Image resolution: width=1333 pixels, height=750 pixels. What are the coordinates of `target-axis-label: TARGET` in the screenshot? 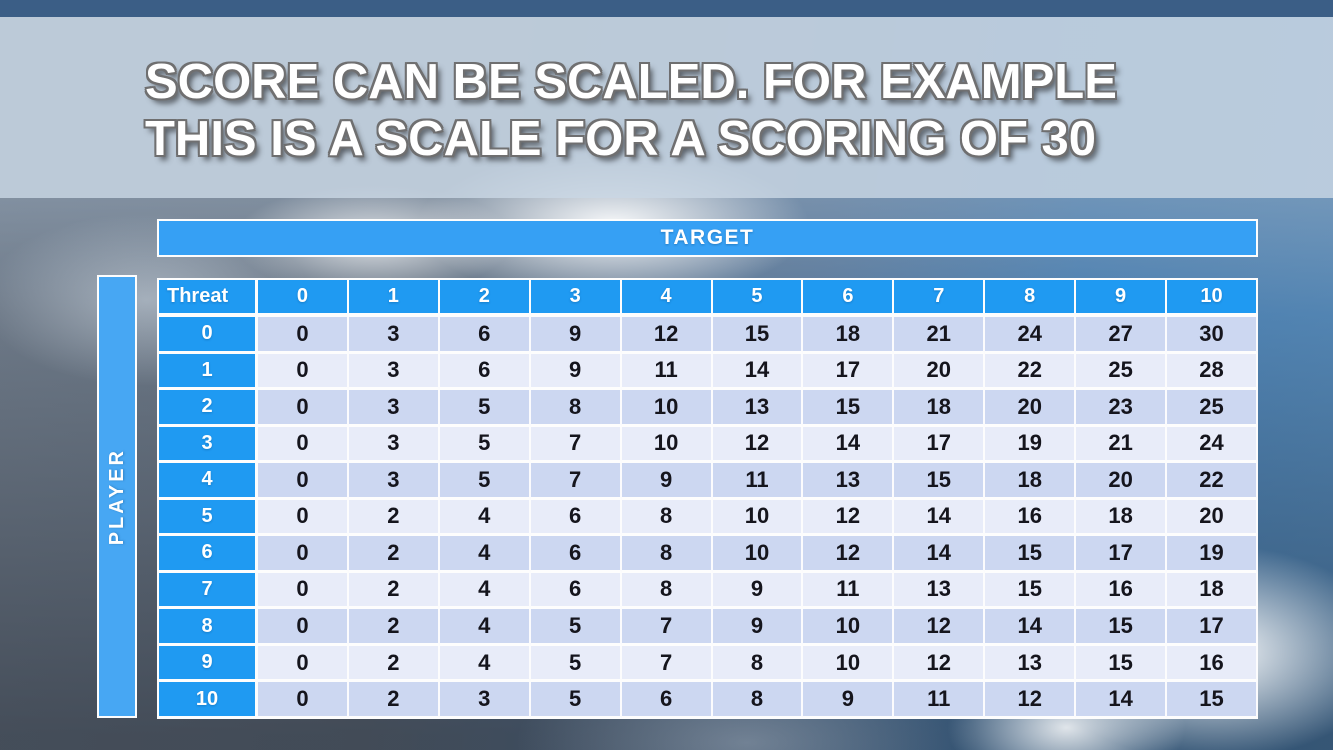 It's located at (707, 237).